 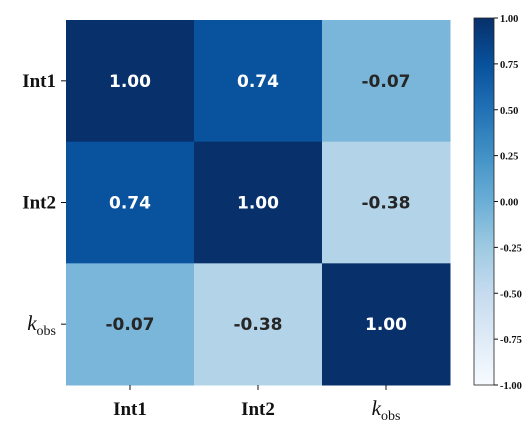 I want to click on colorbar-tick-label: 0.00, so click(x=509, y=203).